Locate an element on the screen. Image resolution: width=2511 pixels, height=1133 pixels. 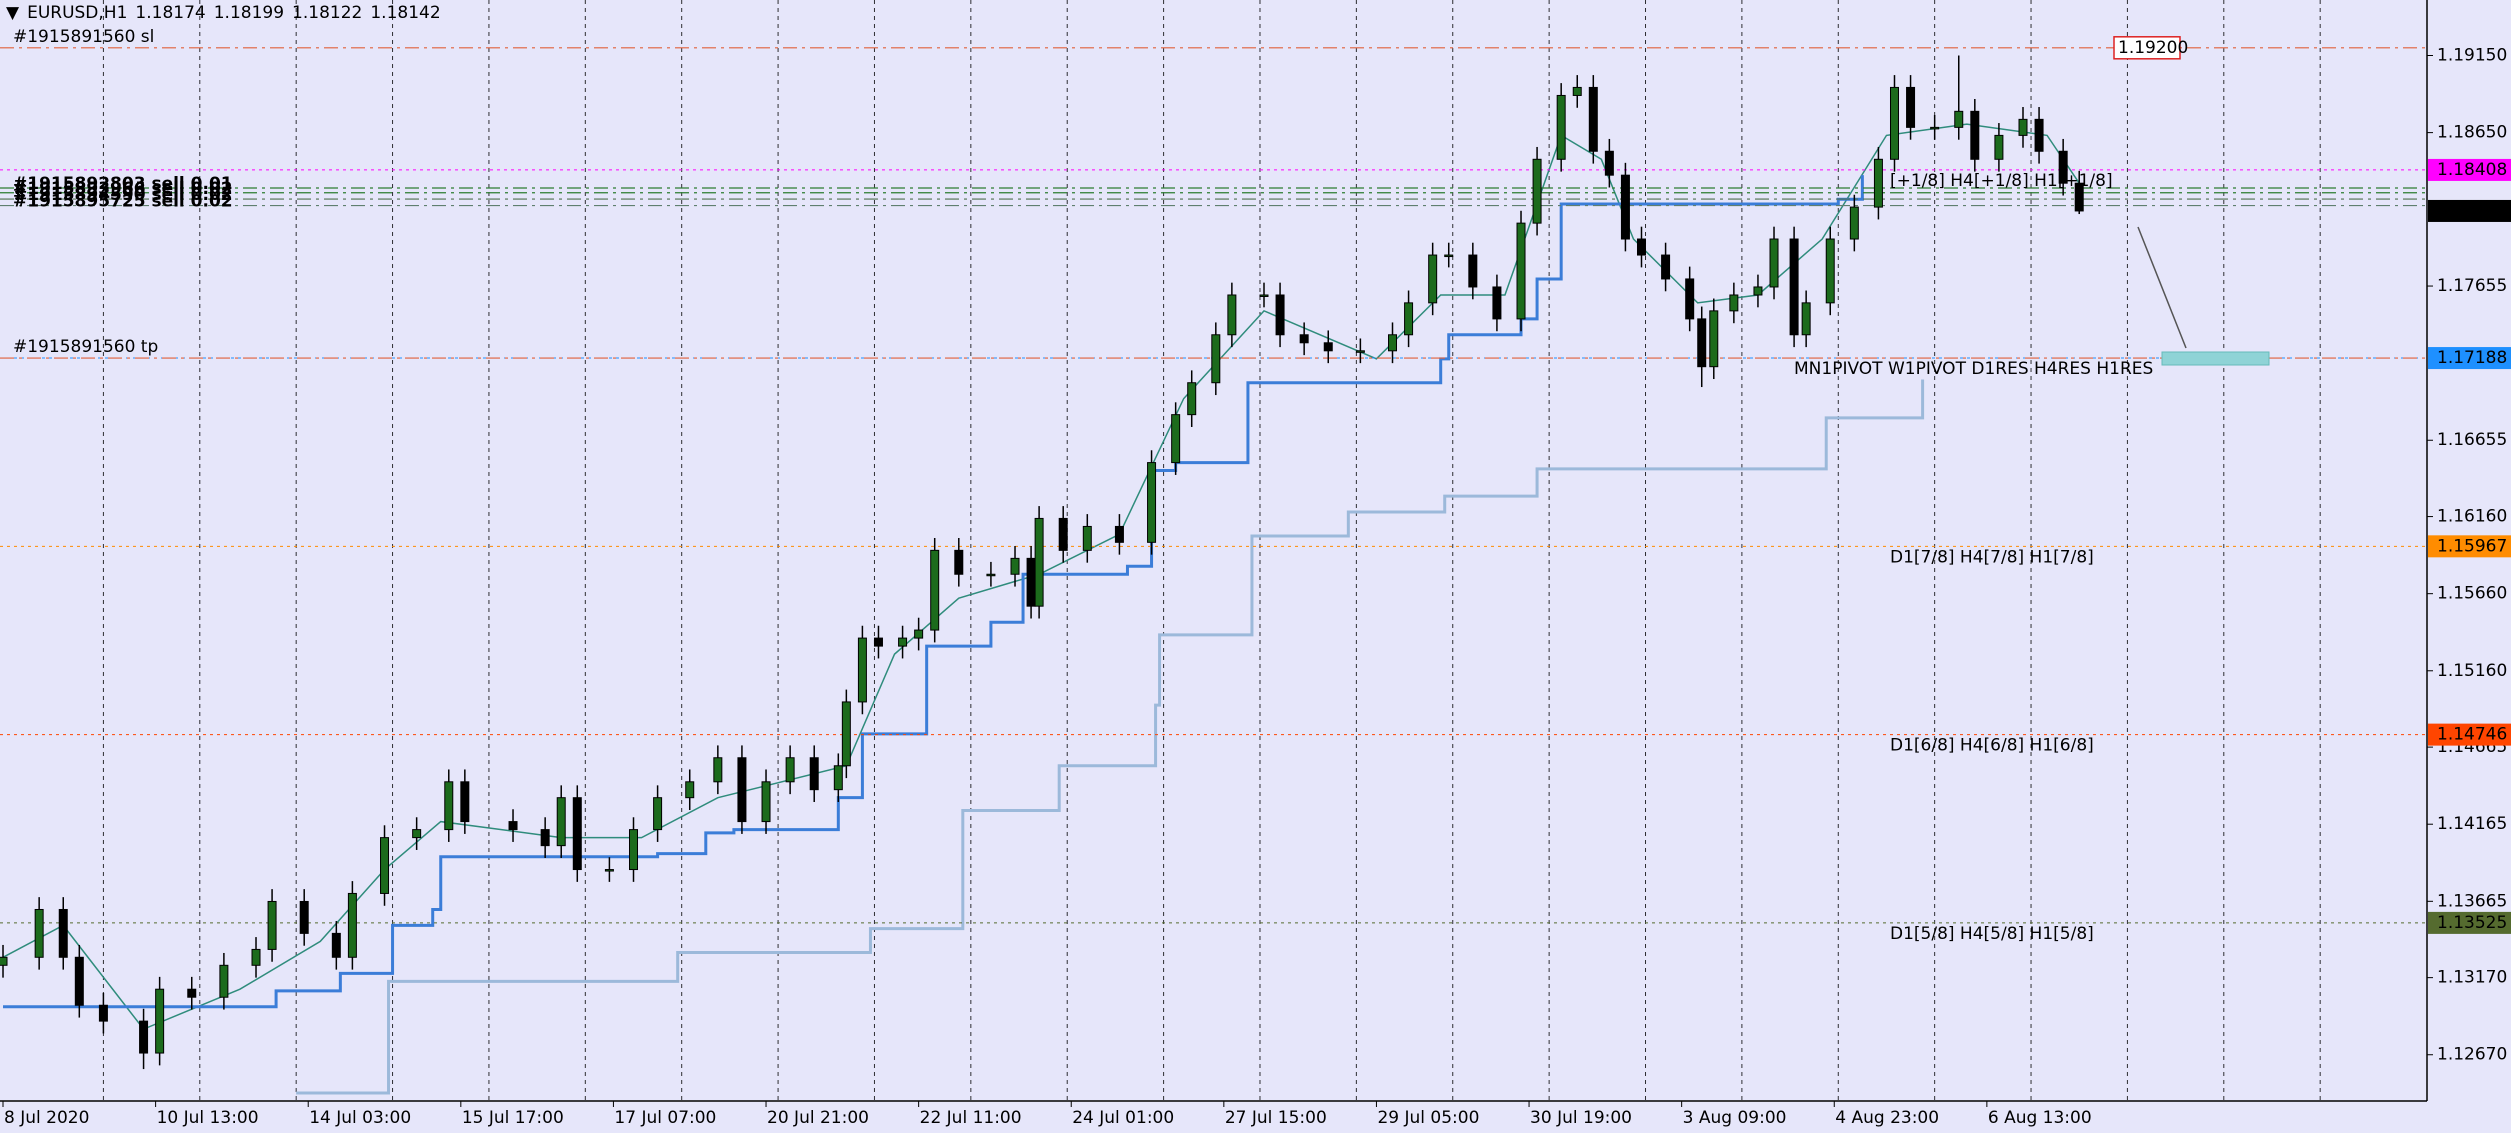
object-box is located at coordinates (2215, 358).